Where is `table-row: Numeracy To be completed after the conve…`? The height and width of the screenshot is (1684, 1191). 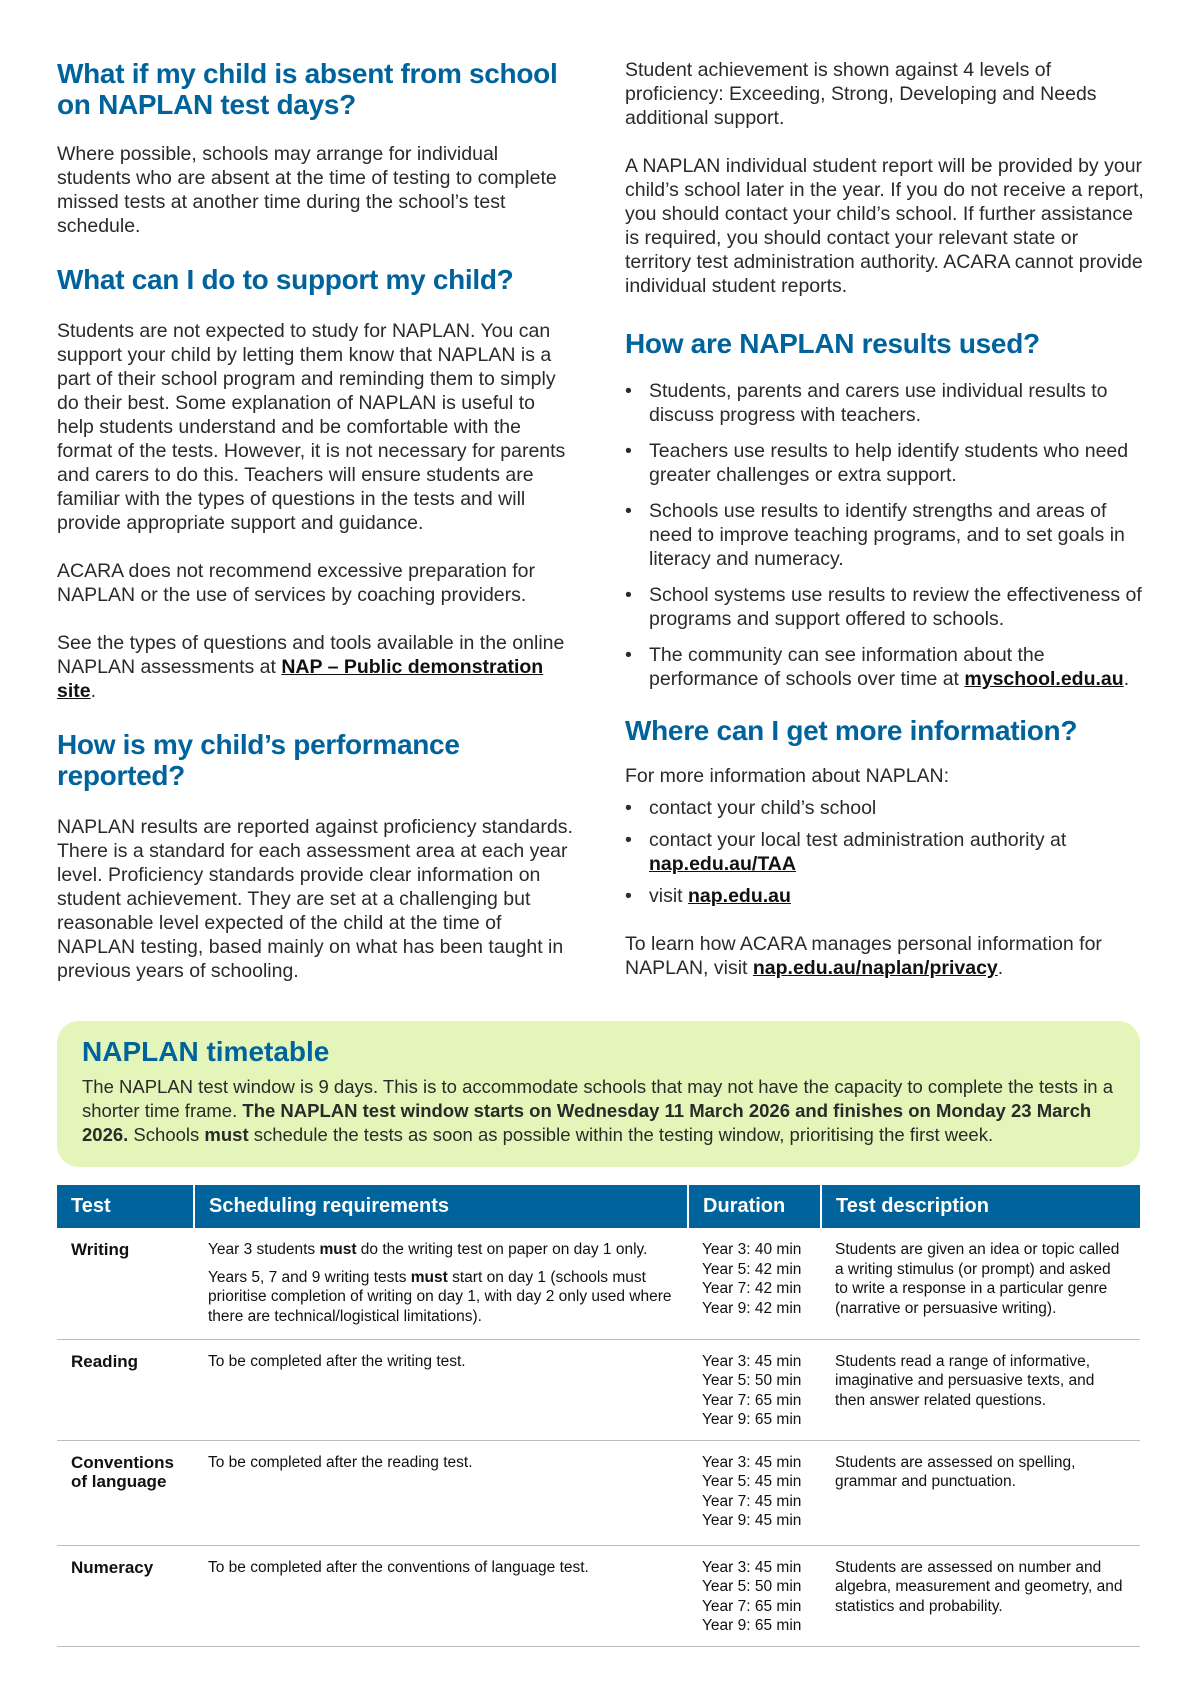
table-row: Numeracy To be completed after the conve… is located at coordinates (598, 1596).